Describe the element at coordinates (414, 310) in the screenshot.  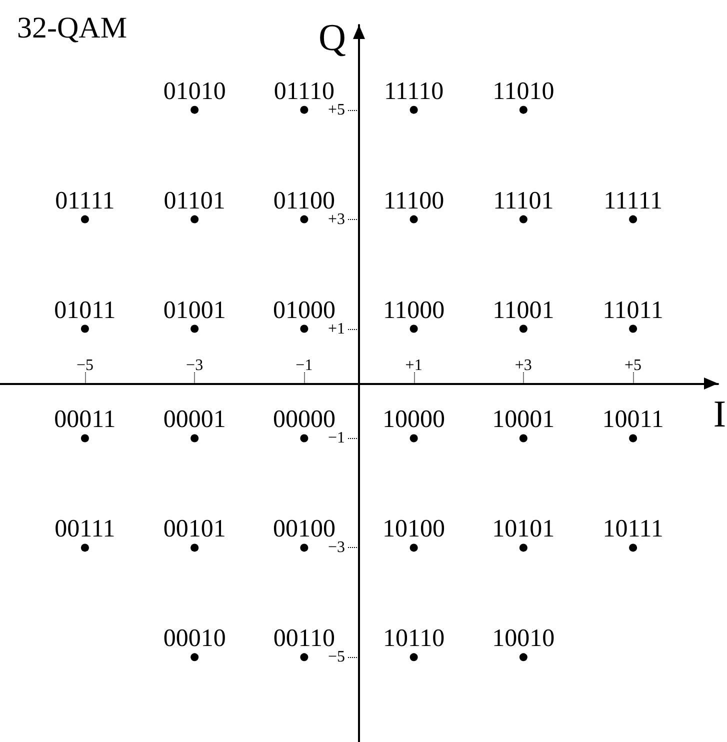
I see `annotation: 11000` at that location.